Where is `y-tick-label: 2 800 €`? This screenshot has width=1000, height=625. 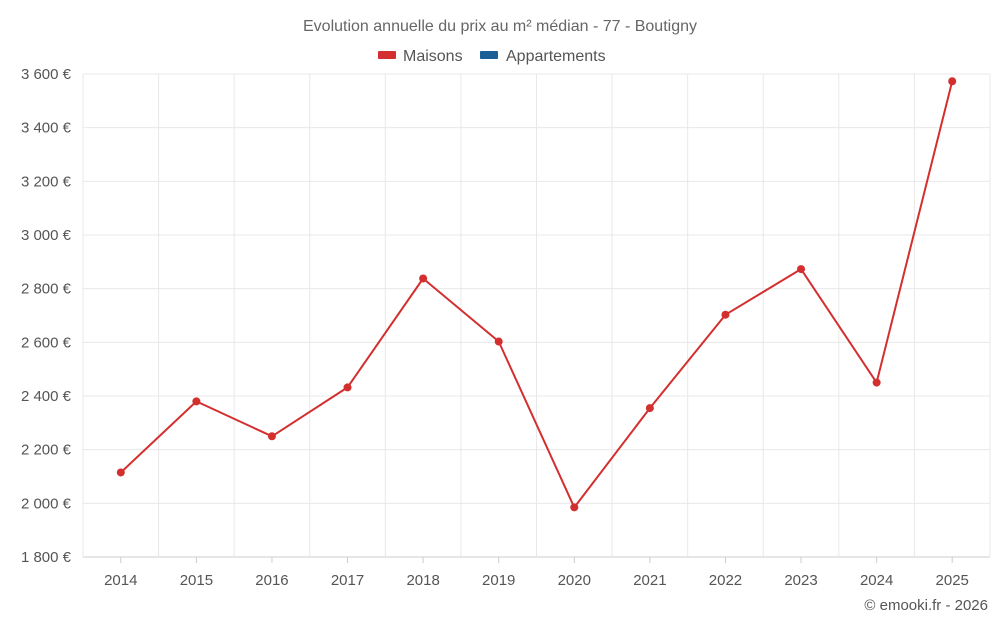 y-tick-label: 2 800 € is located at coordinates (46, 289).